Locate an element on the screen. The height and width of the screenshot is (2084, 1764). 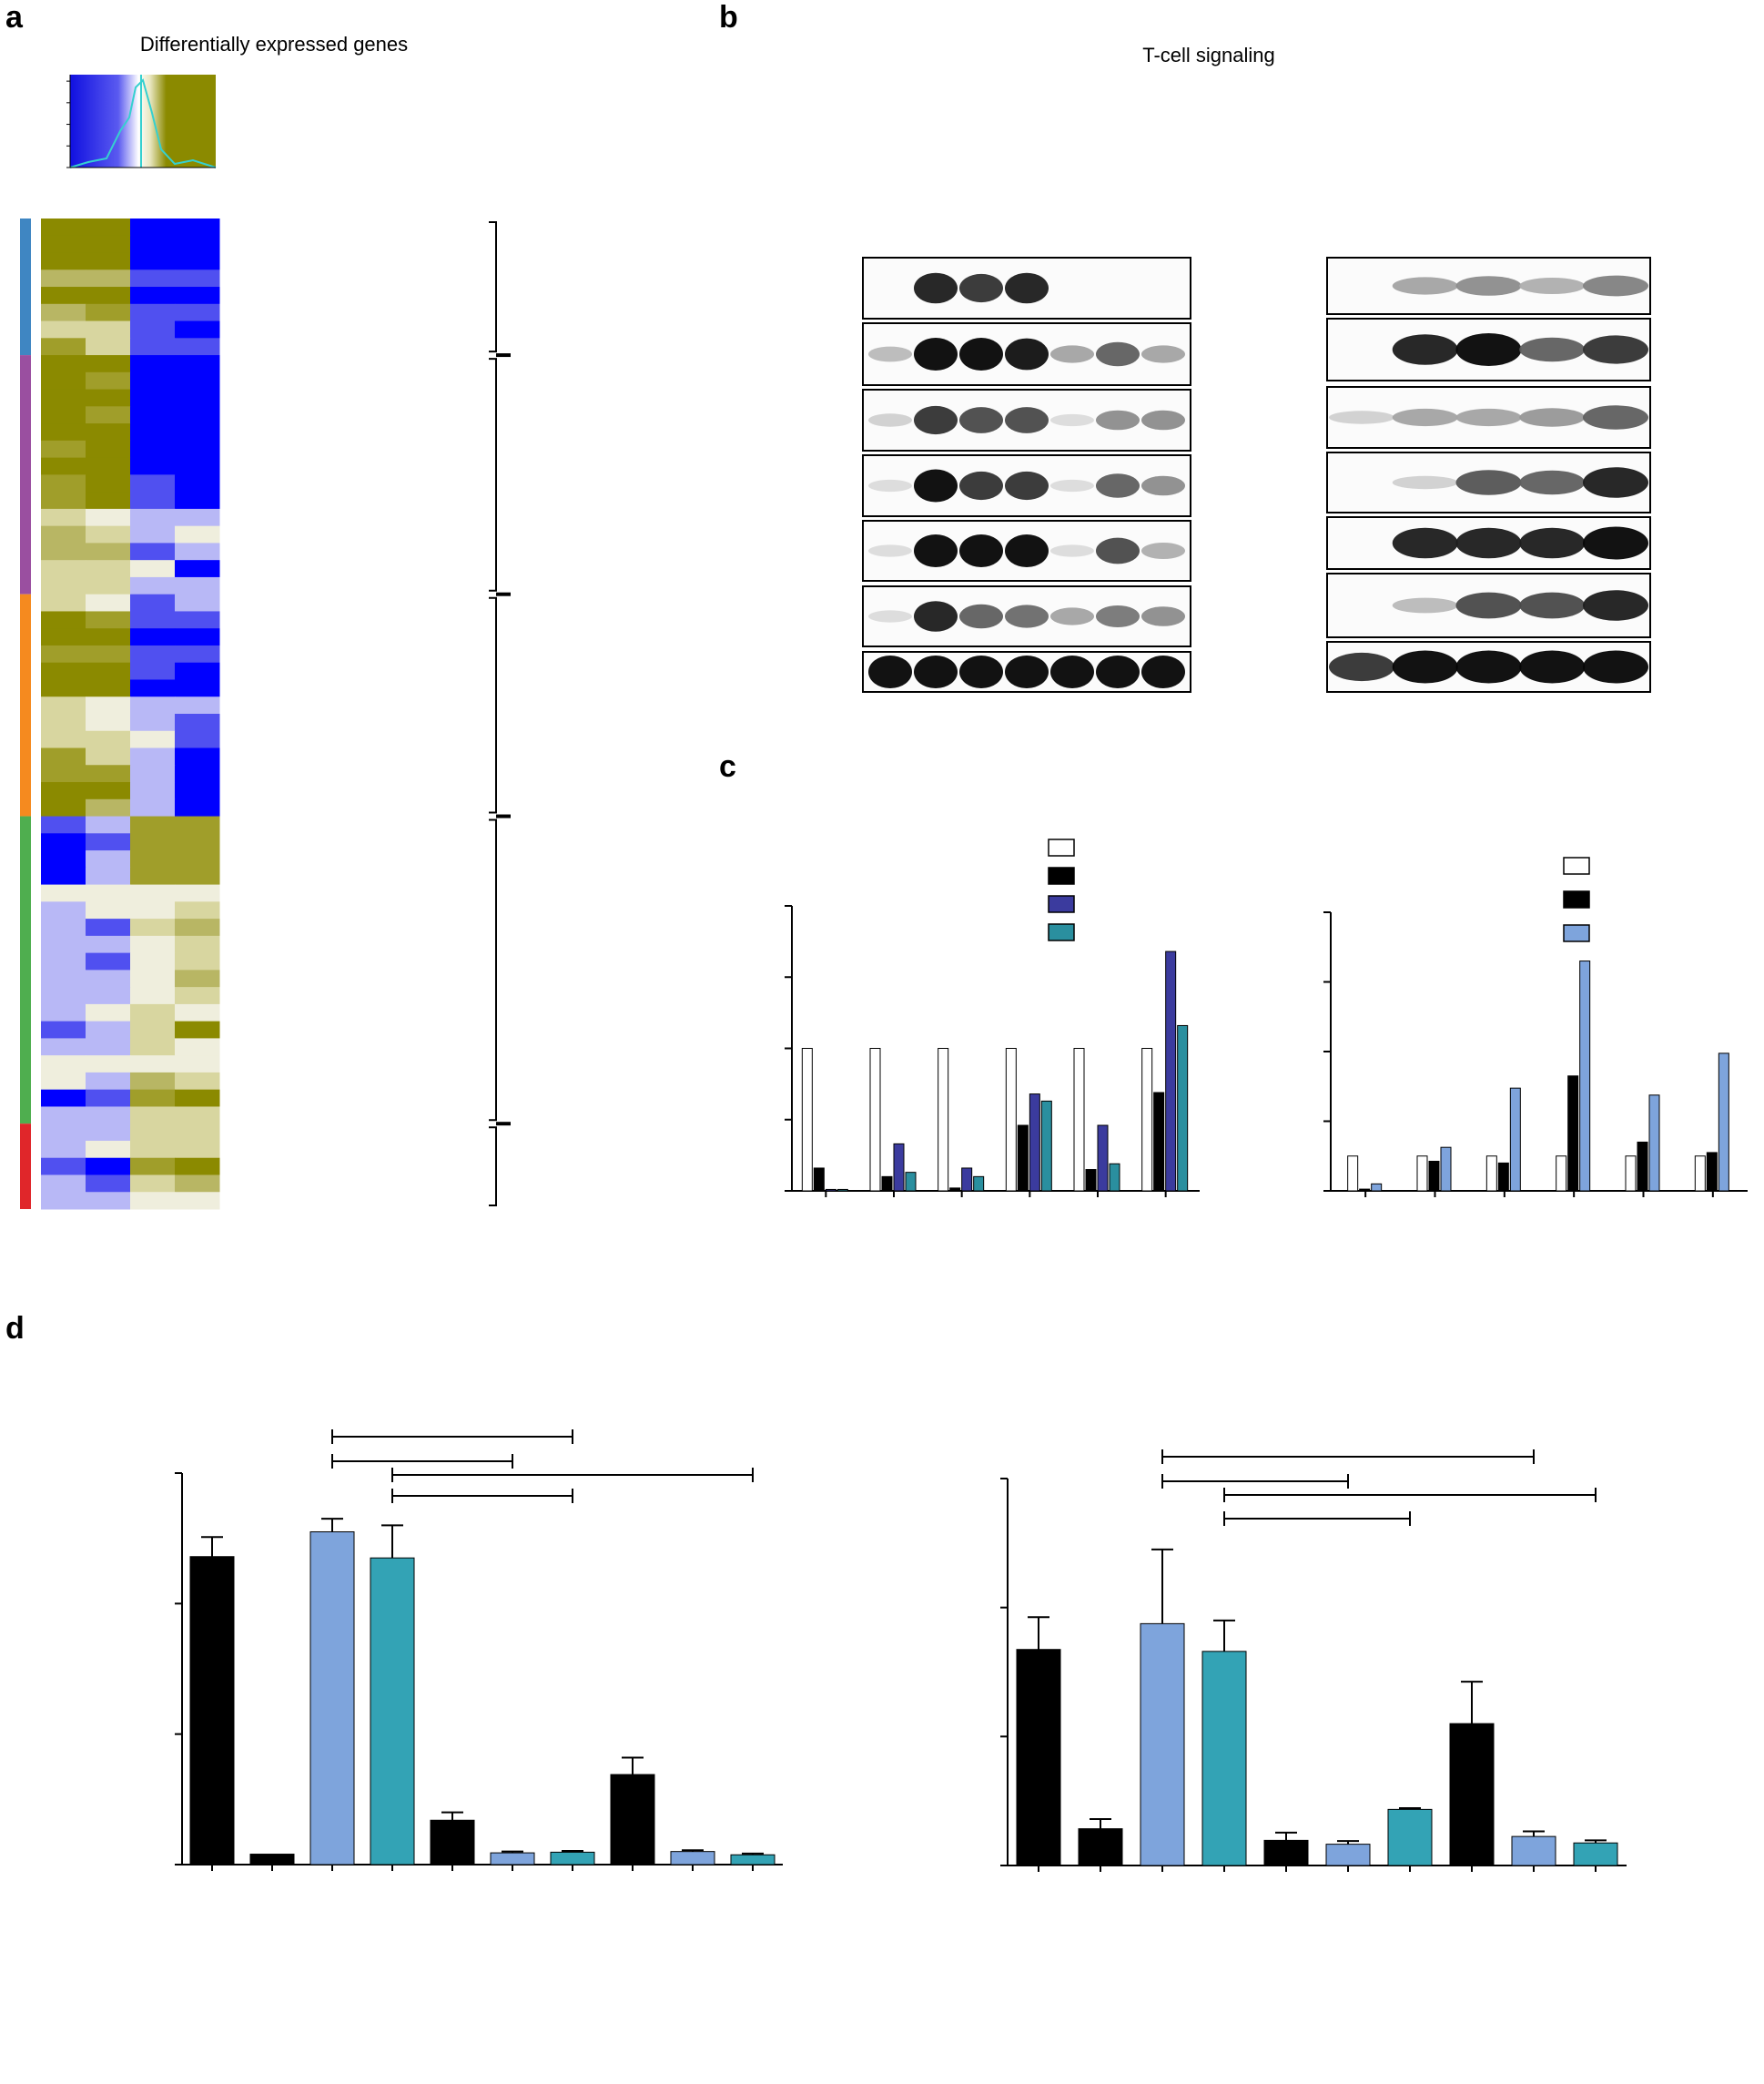
color-key is located at coordinates (143, 122).